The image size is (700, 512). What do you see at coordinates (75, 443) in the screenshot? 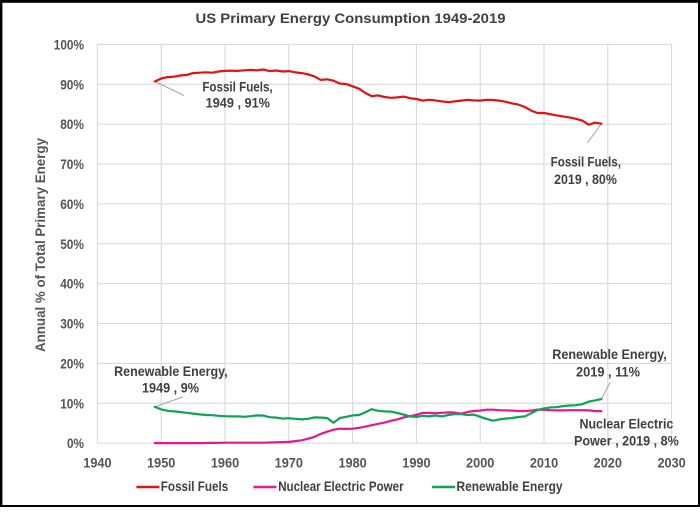
I see `svg-text: 0%` at bounding box center [75, 443].